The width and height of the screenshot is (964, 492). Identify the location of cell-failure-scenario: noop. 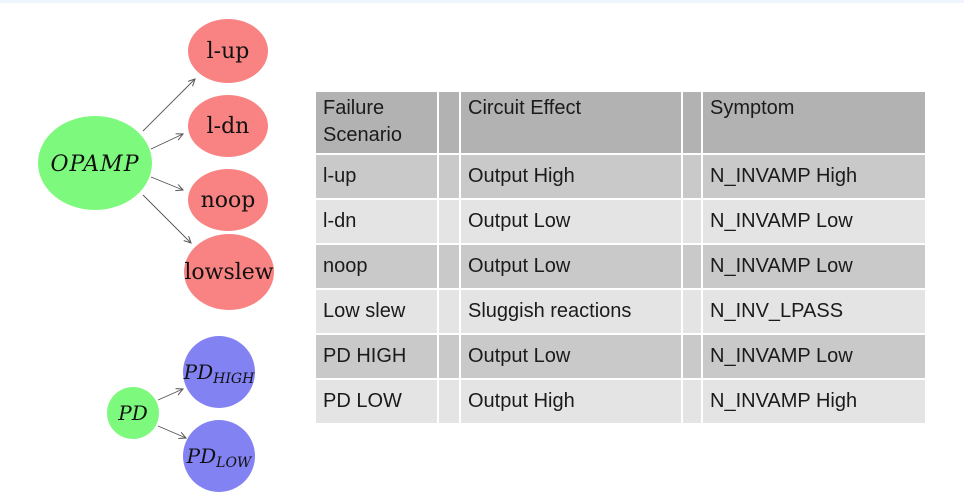
(376, 266).